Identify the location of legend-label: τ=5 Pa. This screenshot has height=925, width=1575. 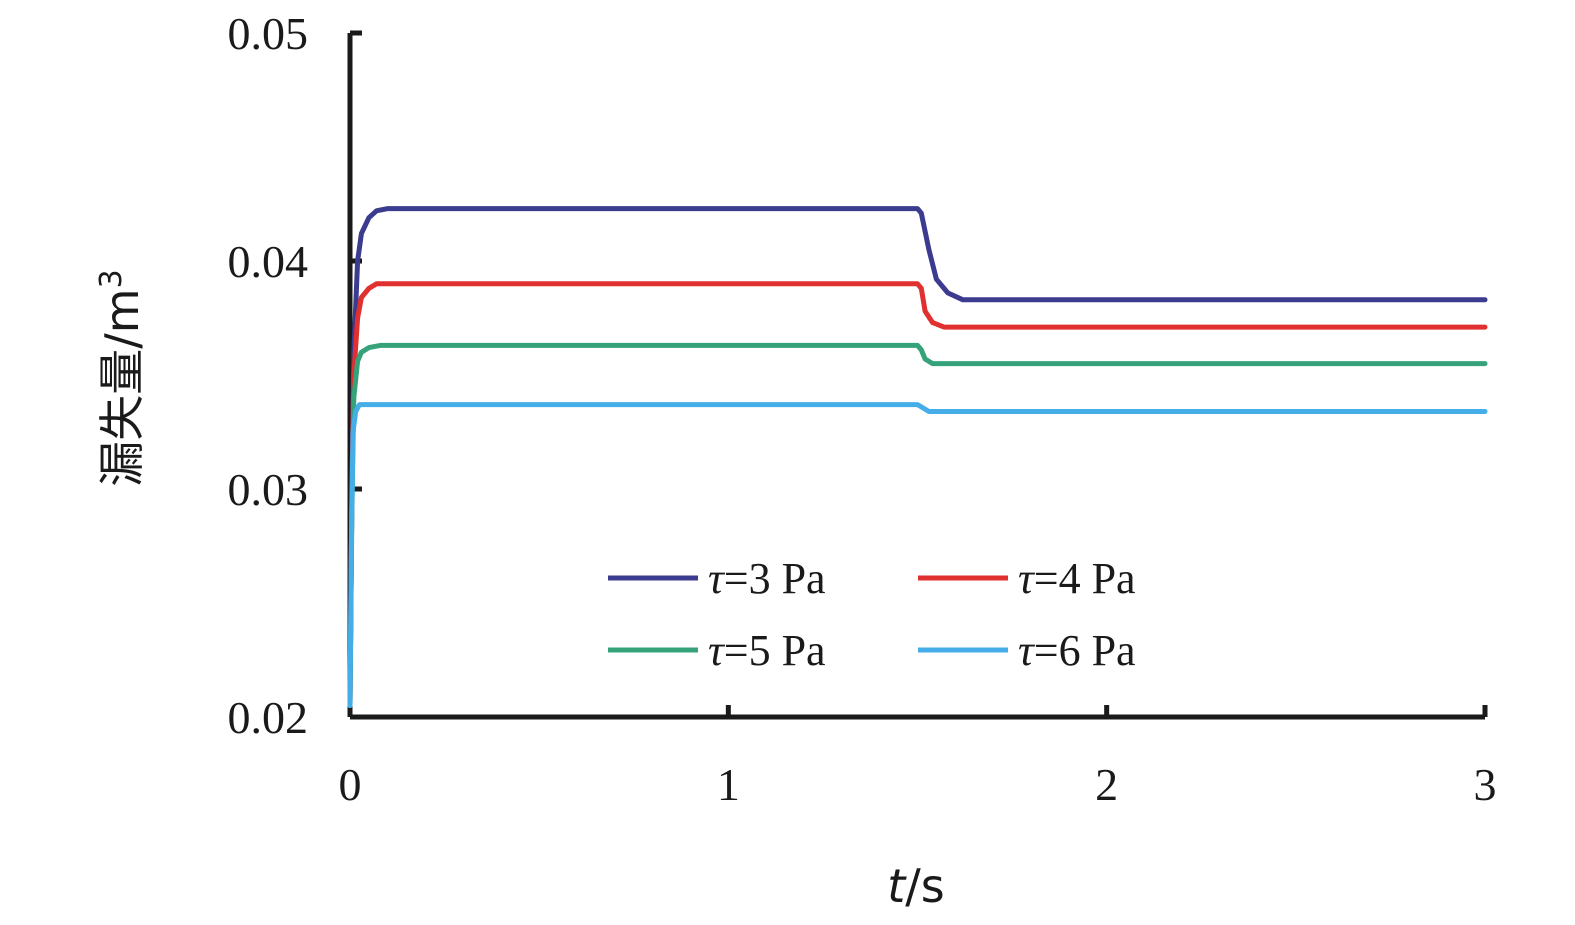
(767, 650).